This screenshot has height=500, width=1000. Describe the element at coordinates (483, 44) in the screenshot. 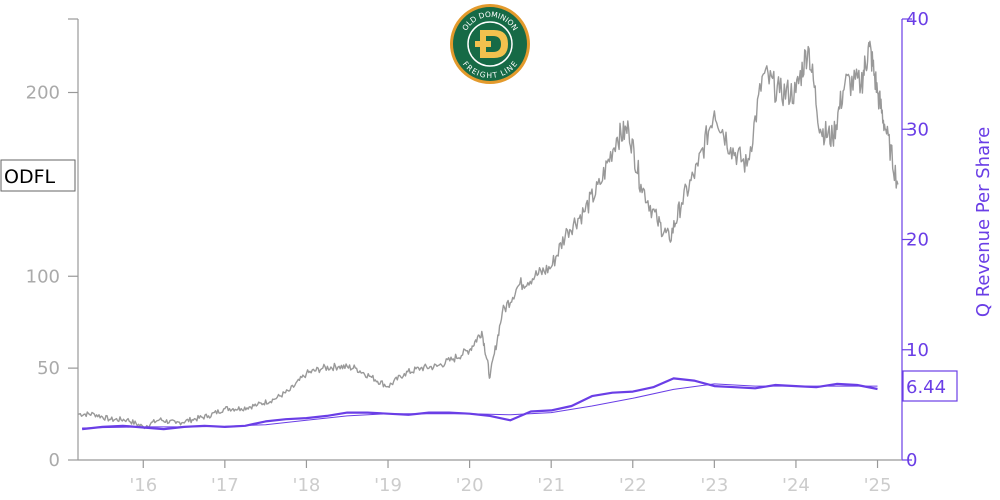

I see `logo-monogram-bar` at that location.